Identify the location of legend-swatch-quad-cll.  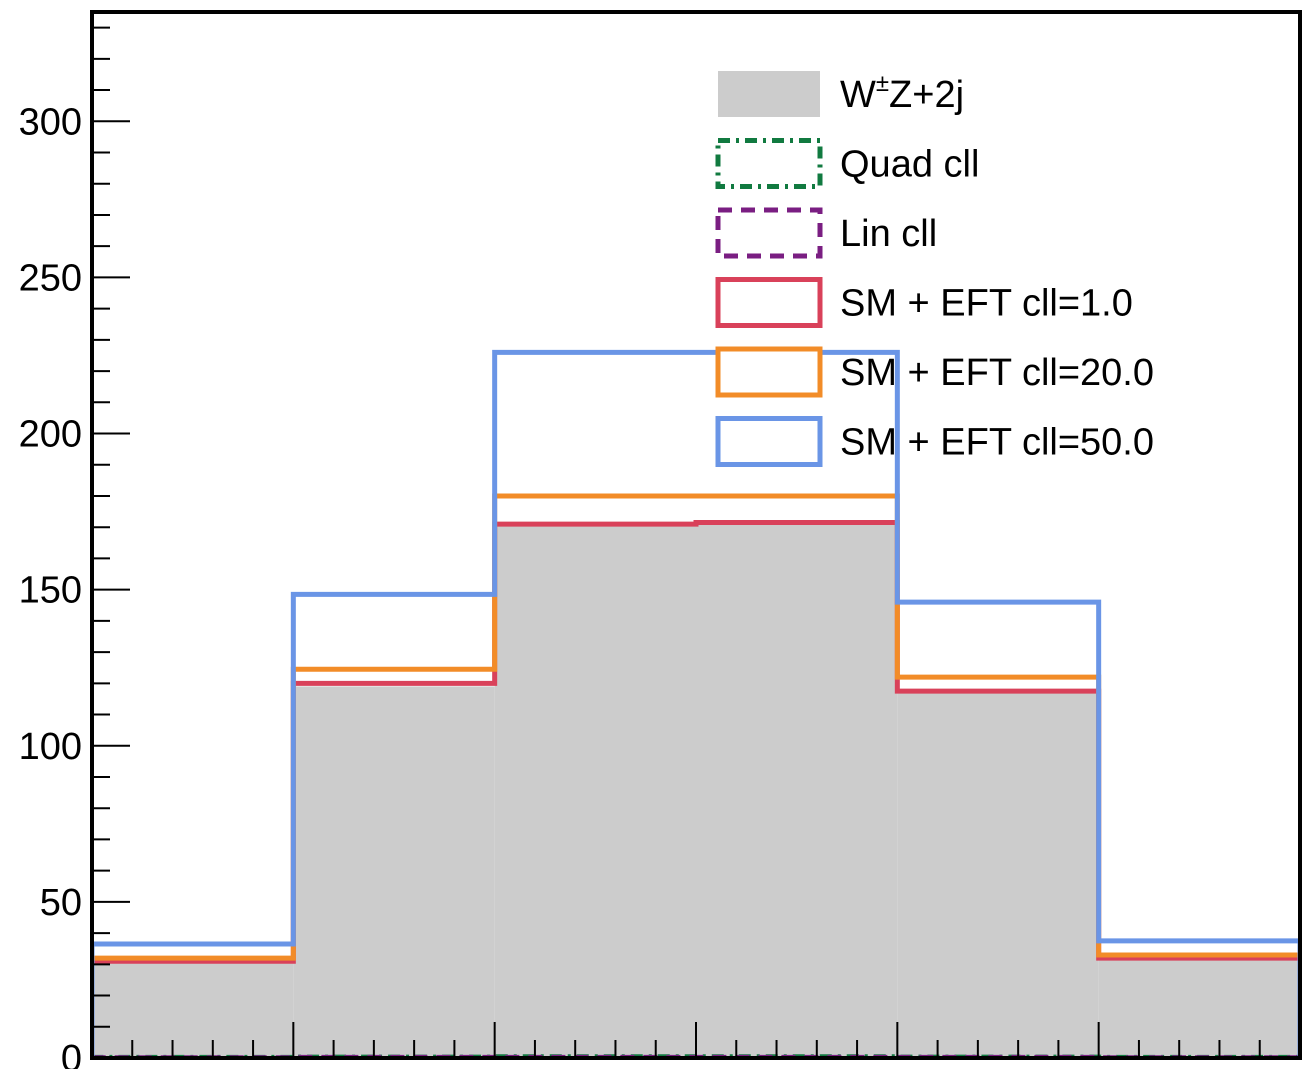
(769, 163).